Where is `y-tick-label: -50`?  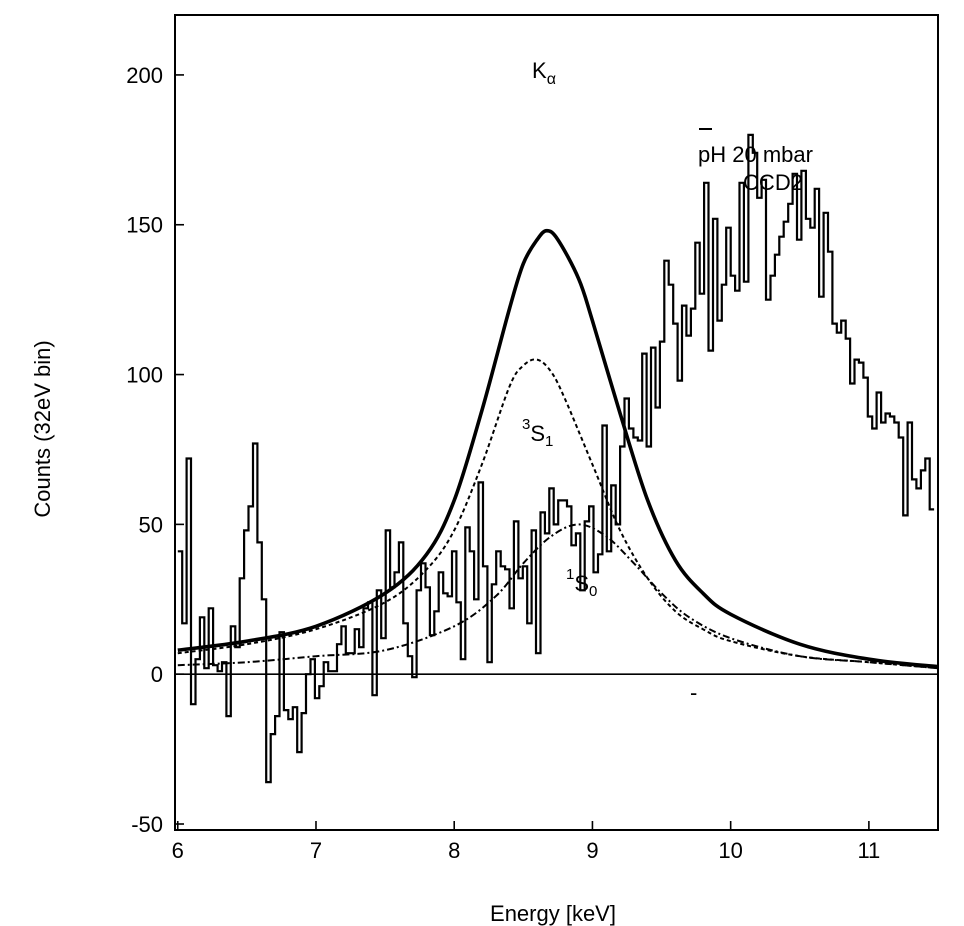 y-tick-label: -50 is located at coordinates (147, 824).